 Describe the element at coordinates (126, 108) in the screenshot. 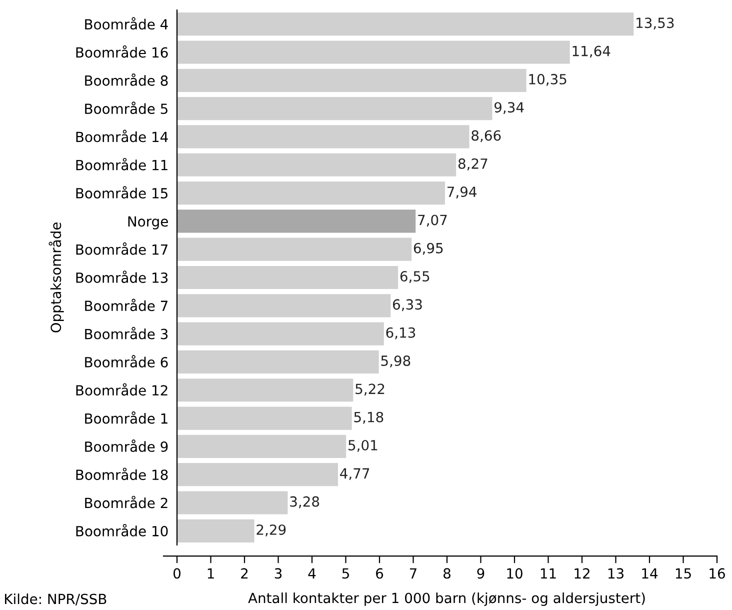

I see `y-tick-label: Boområde 5` at that location.